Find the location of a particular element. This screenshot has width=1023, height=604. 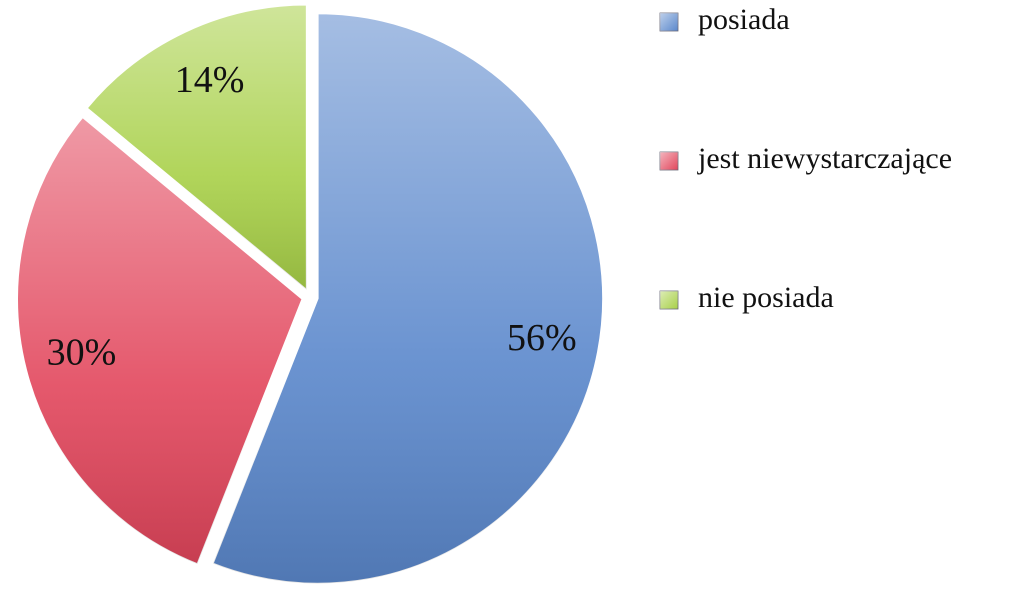

value-label: 14% is located at coordinates (210, 80).